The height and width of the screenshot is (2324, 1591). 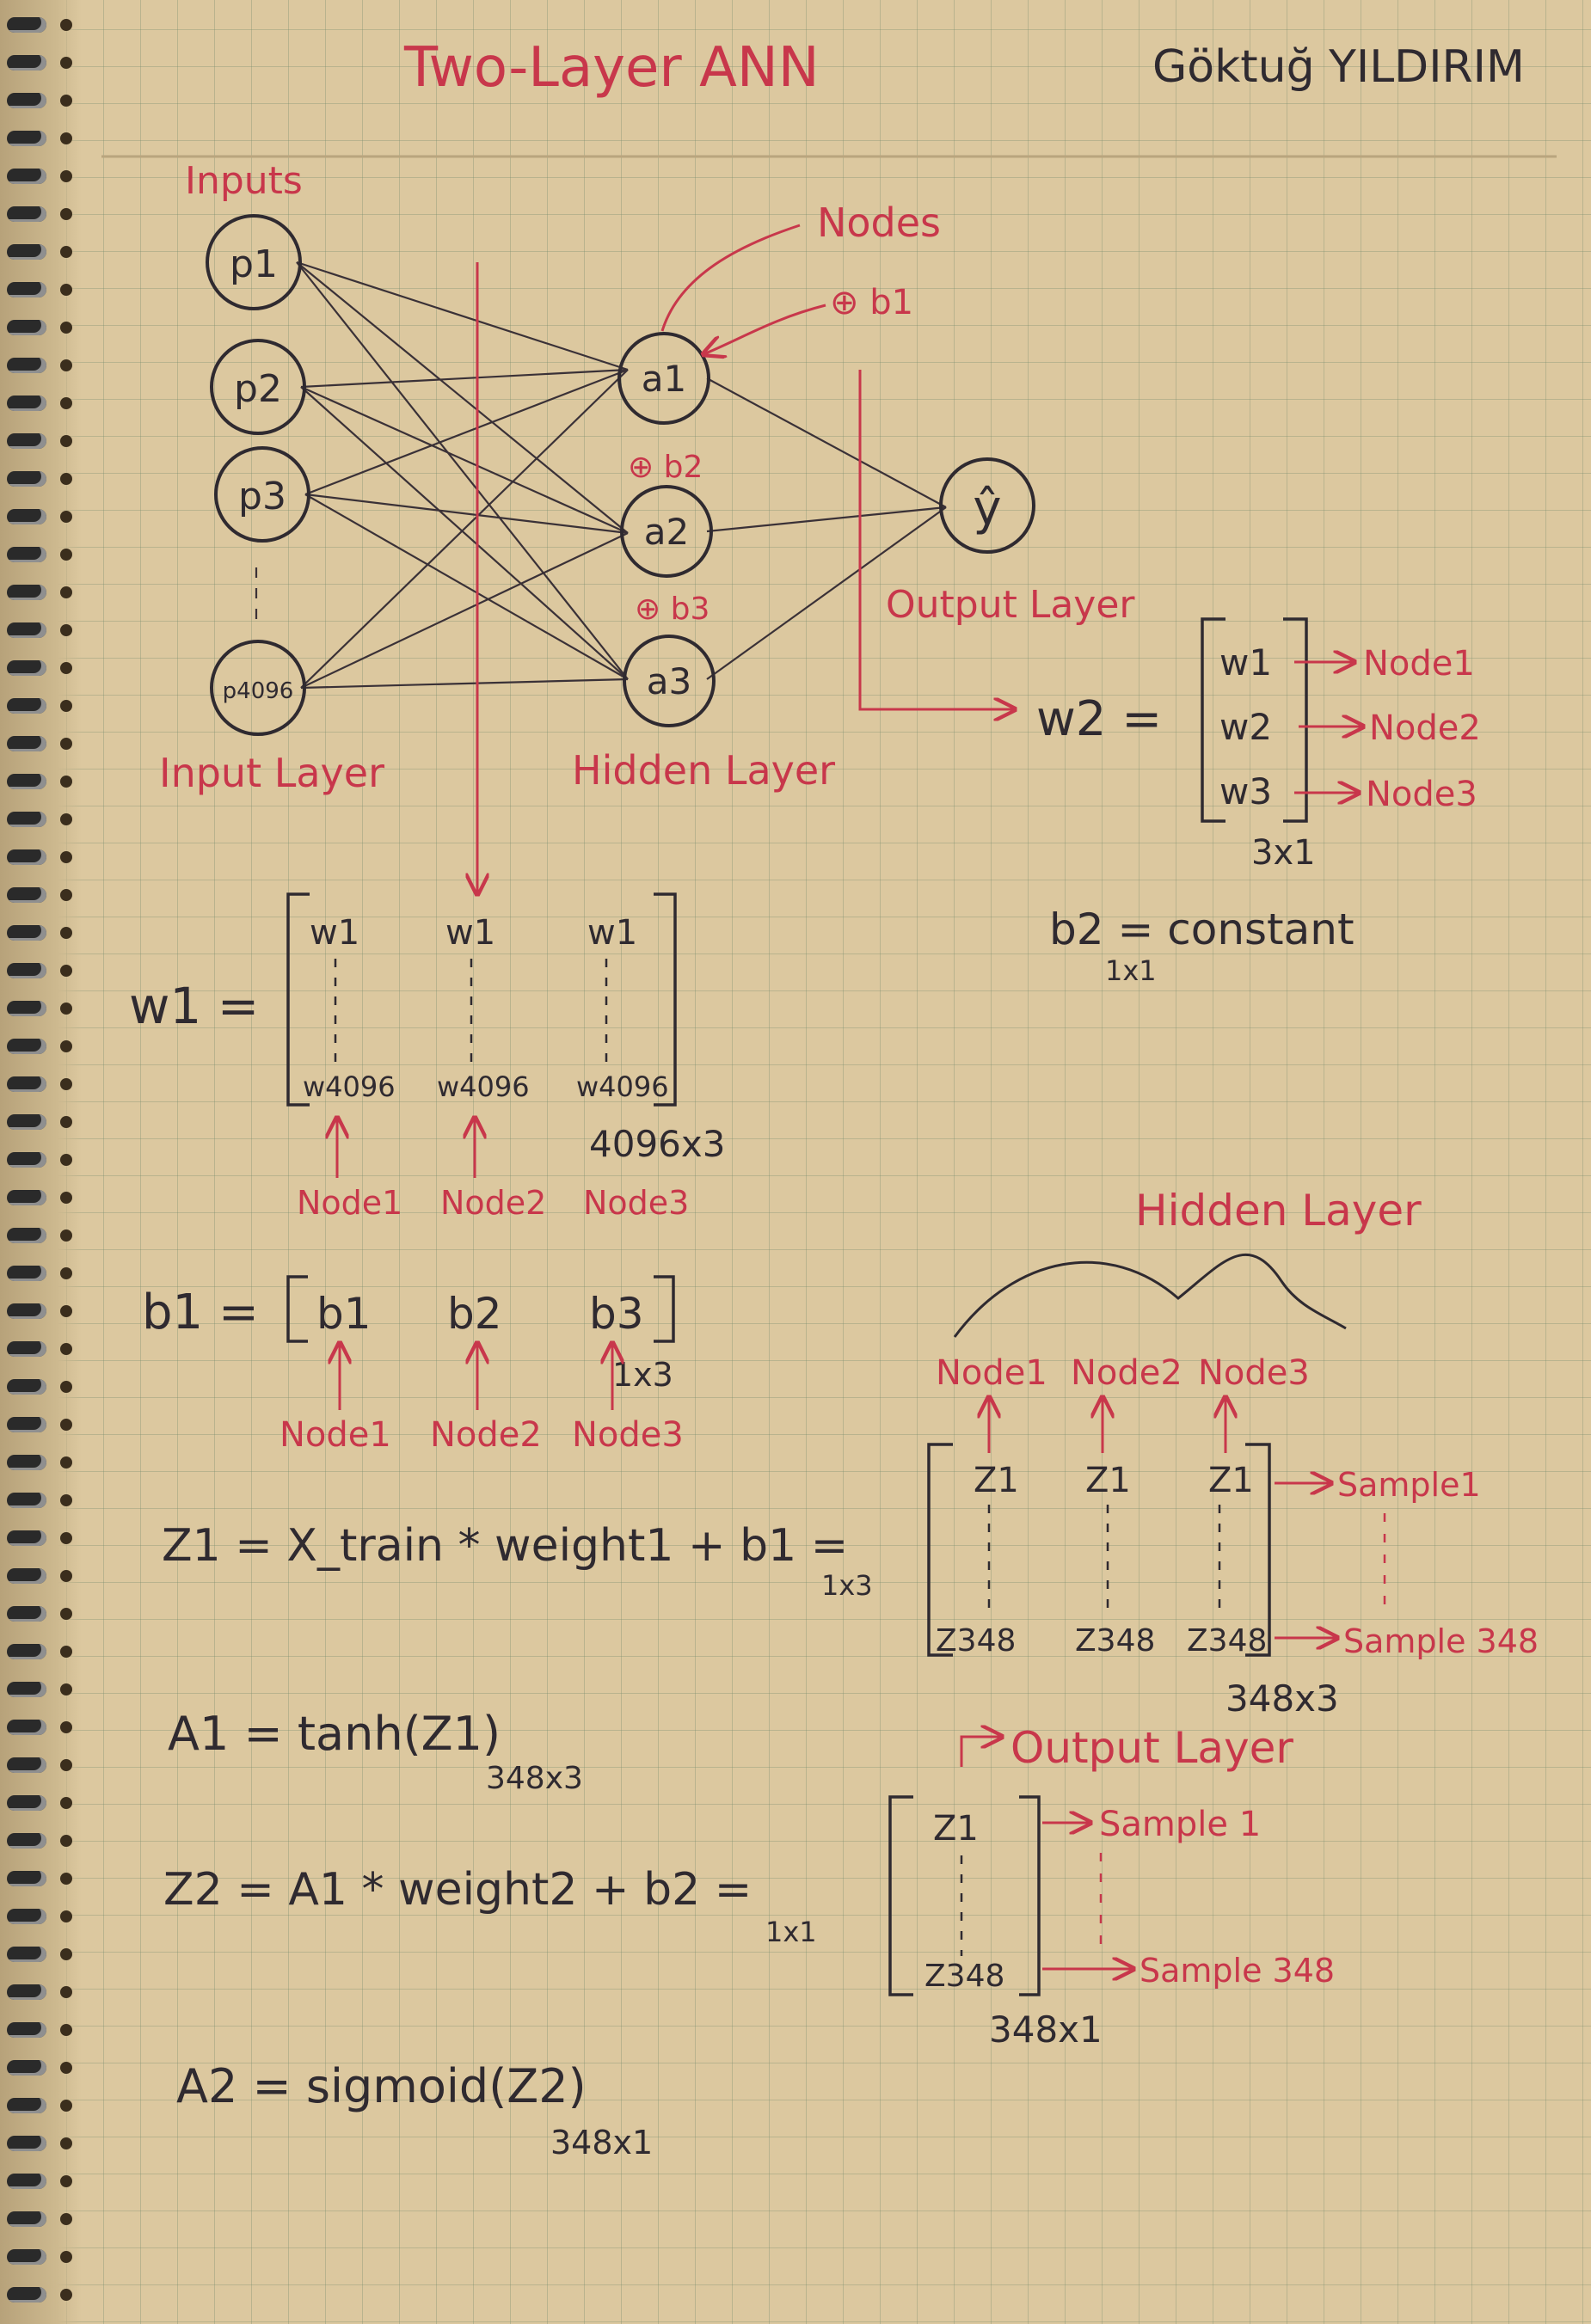 What do you see at coordinates (349, 1086) in the screenshot?
I see `w1-bottom-1: w4096` at bounding box center [349, 1086].